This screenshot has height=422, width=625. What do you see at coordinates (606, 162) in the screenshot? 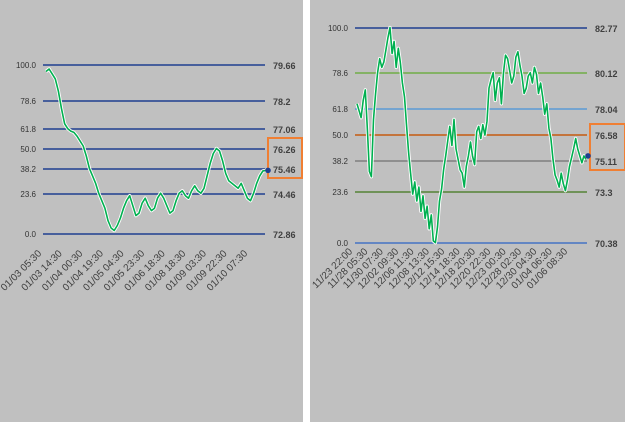
I see `fib-price-label: 75.11` at bounding box center [606, 162].